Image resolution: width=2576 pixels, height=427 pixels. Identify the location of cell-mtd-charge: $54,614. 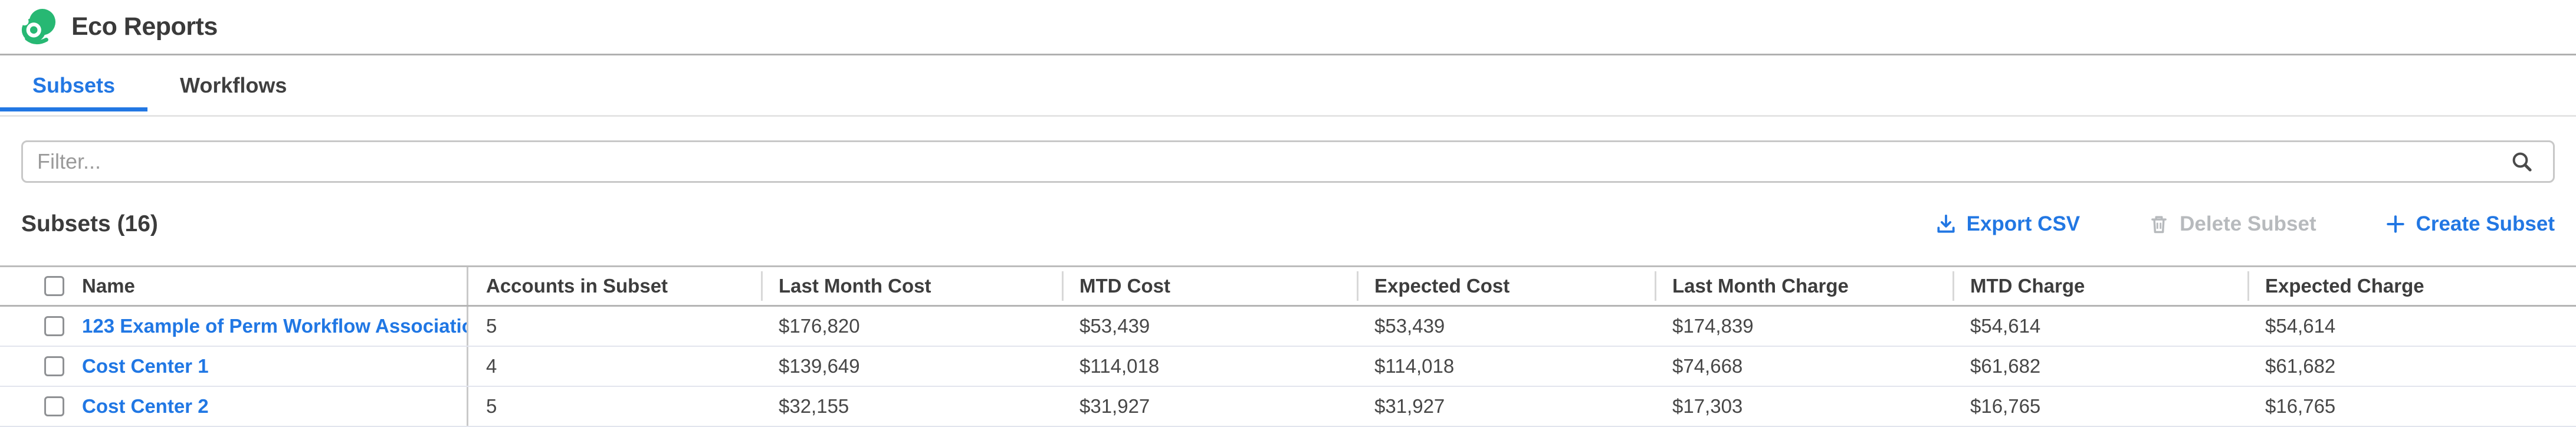
(2005, 326).